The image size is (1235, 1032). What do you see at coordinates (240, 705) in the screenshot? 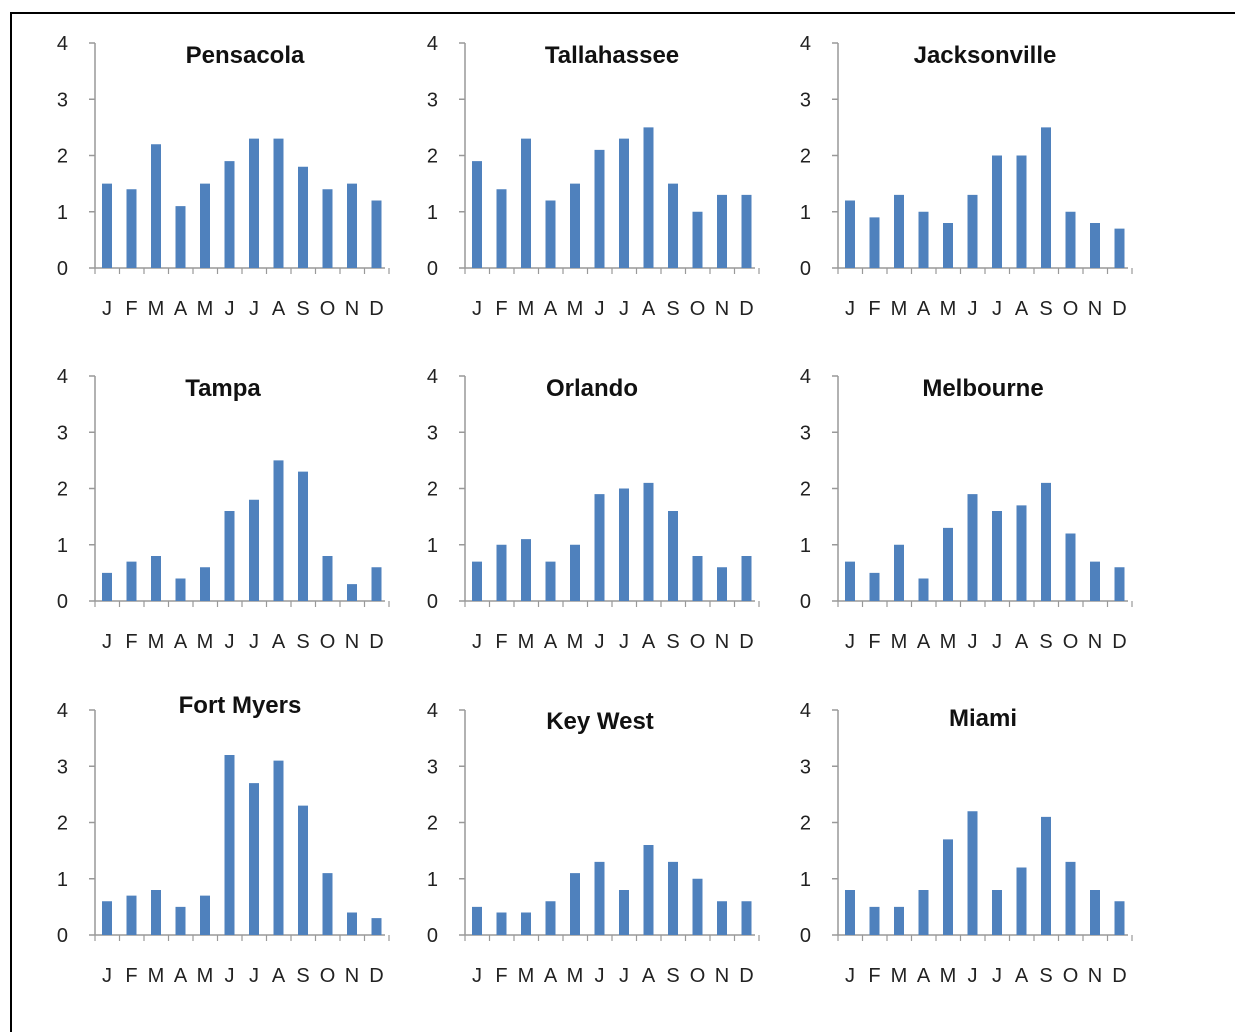
I see `chart-title: Fort Myers` at bounding box center [240, 705].